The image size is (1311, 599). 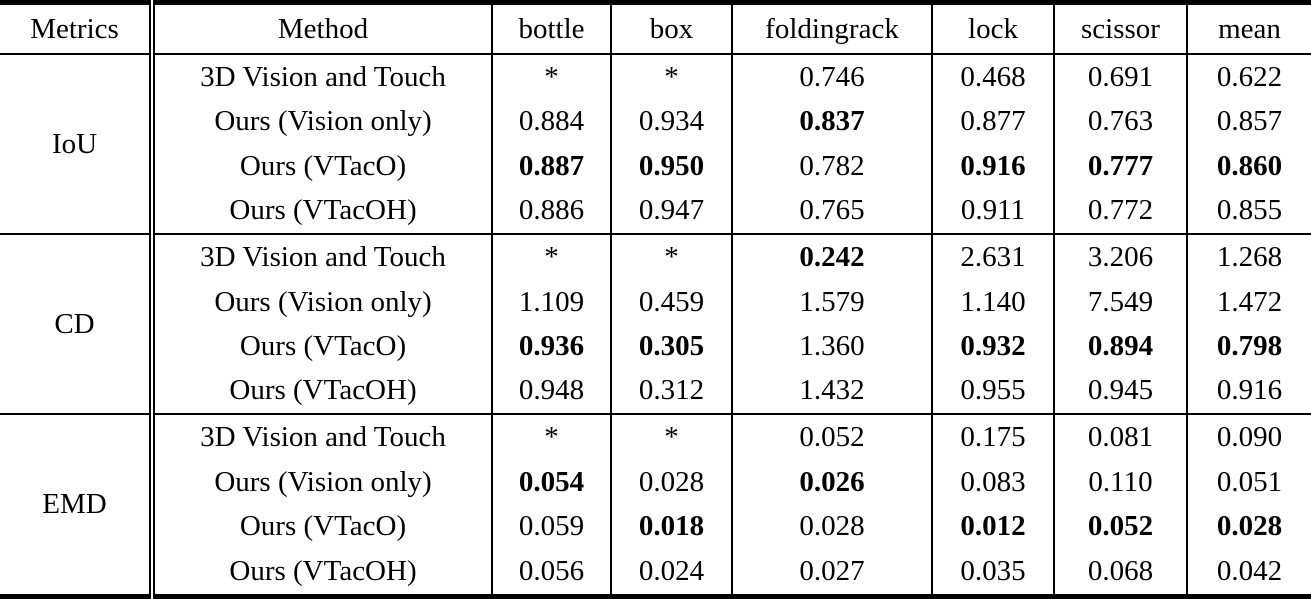 I want to click on column-header-box: box, so click(x=671, y=28).